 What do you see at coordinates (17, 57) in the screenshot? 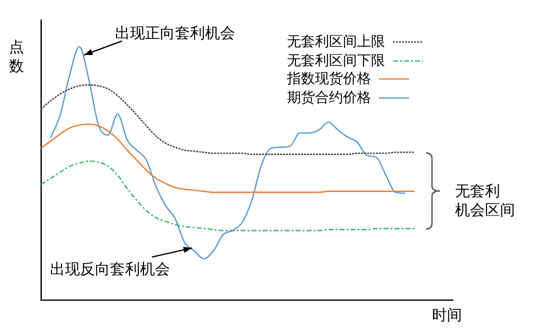
I see `y-axis-title: 点数` at bounding box center [17, 57].